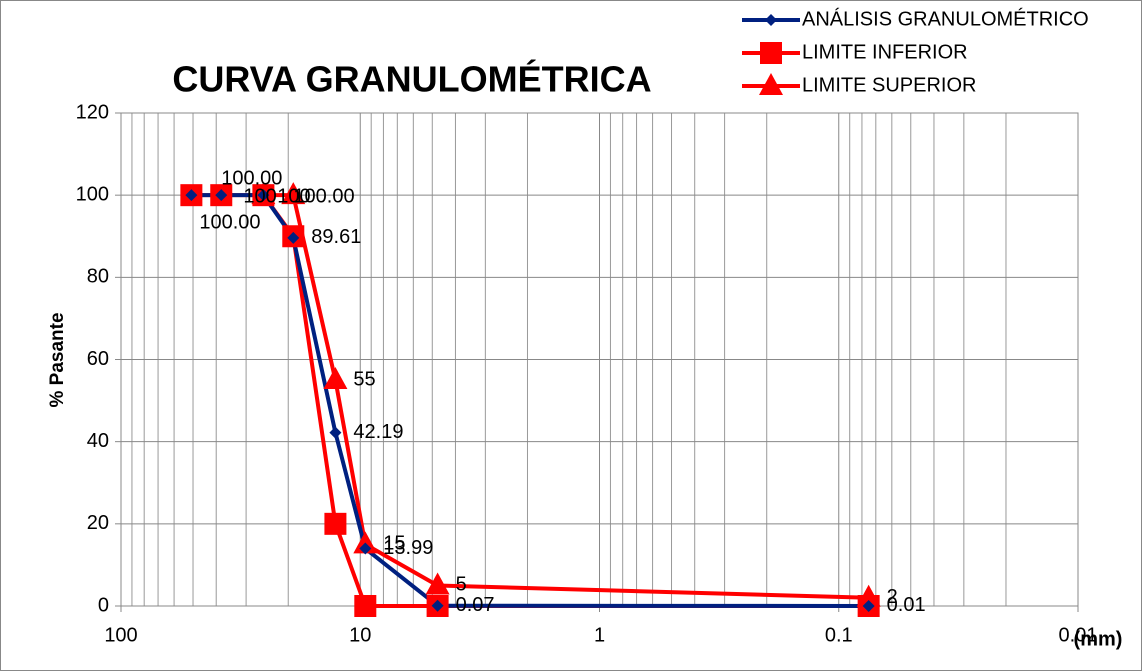 This screenshot has height=671, width=1142. Describe the element at coordinates (906, 605) in the screenshot. I see `data-label: 0.01` at that location.